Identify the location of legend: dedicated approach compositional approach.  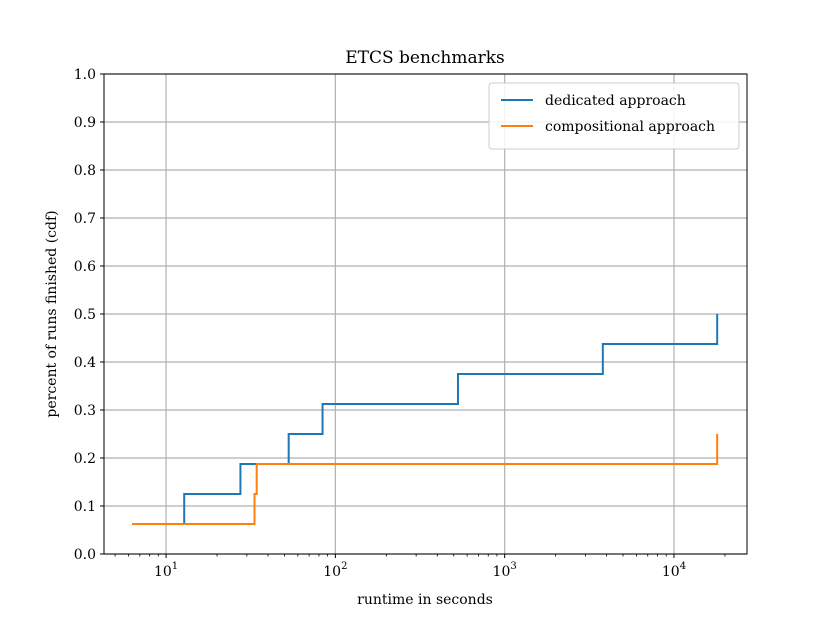
(614, 116).